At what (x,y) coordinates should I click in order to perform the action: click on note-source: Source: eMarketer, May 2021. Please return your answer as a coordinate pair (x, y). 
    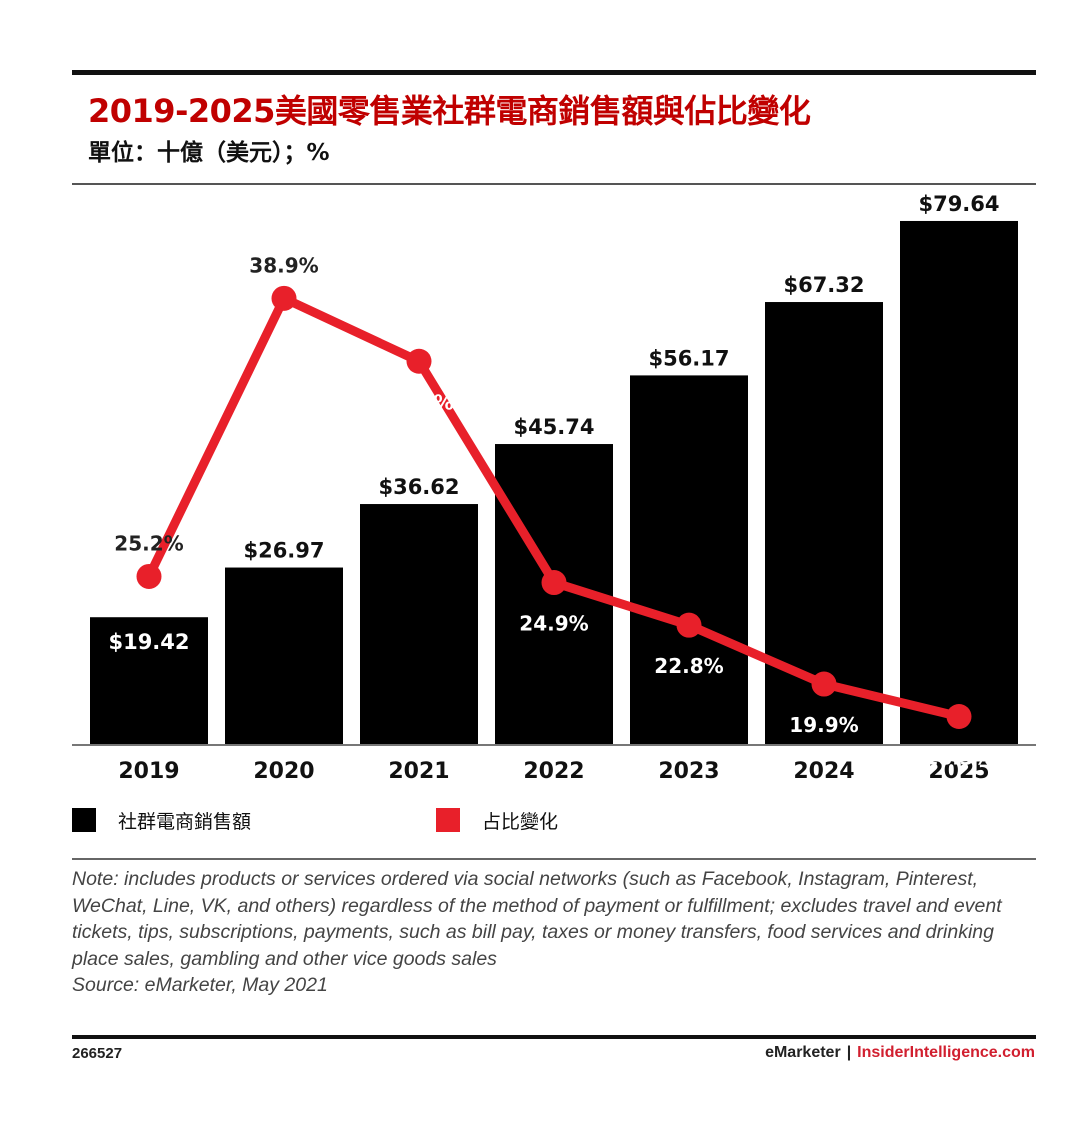
    Looking at the image, I should click on (200, 985).